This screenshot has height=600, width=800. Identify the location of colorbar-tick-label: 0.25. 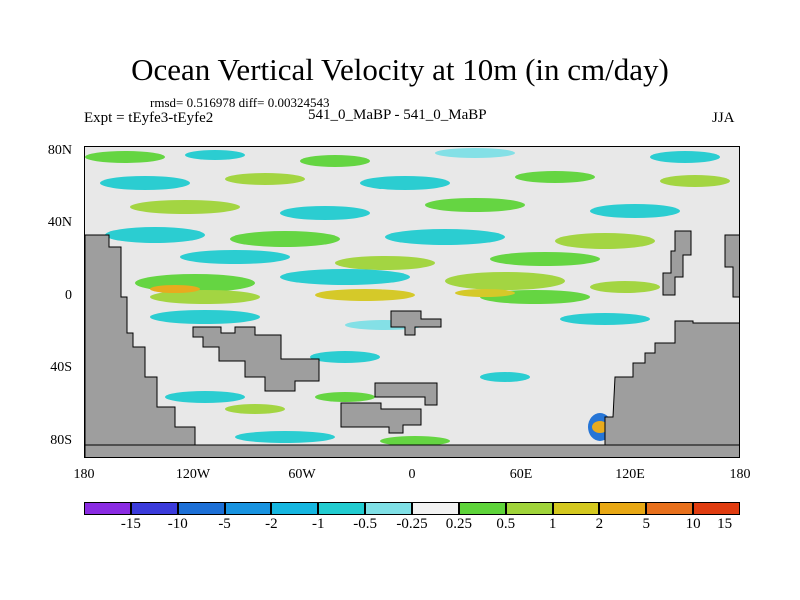
(458, 524).